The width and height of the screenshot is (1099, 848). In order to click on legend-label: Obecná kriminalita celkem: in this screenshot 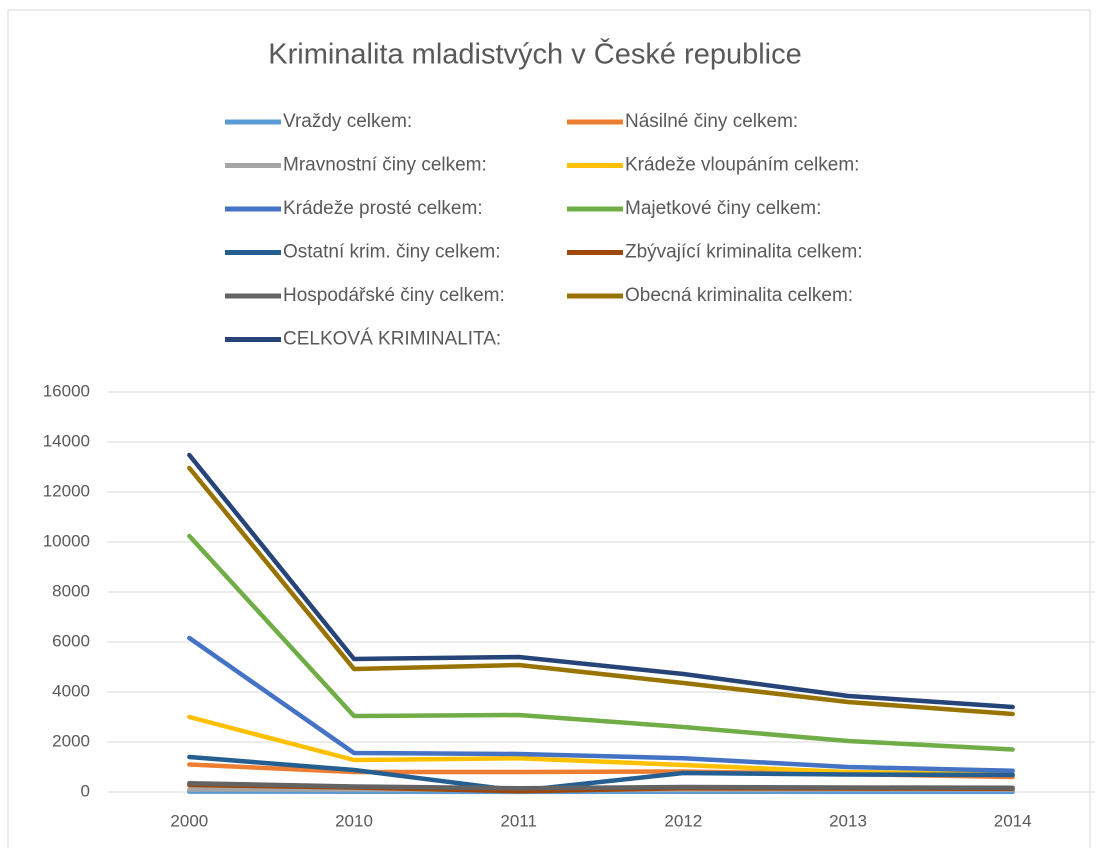, I will do `click(739, 295)`.